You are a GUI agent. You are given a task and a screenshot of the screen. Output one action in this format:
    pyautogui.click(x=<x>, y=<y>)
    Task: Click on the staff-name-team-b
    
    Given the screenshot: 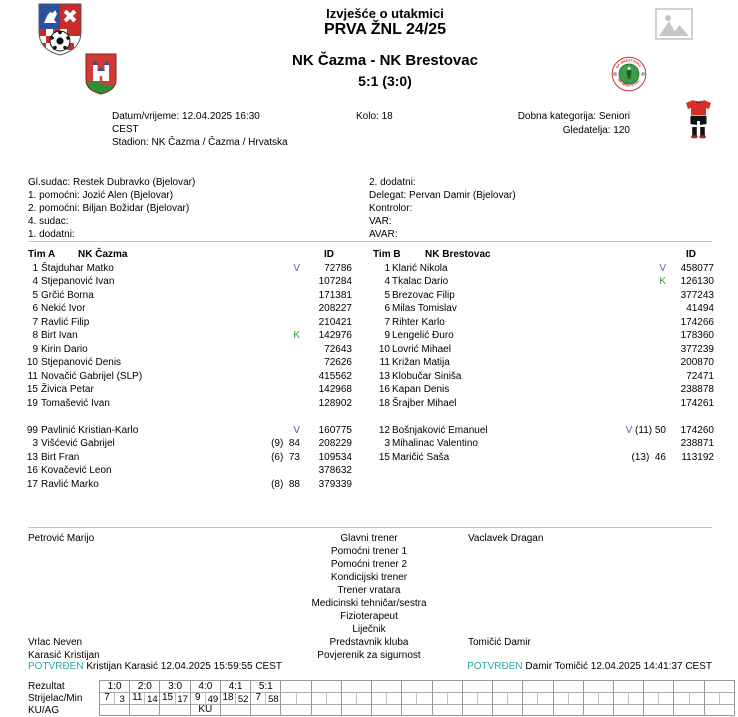 What is the action you would take?
    pyautogui.click(x=578, y=629)
    